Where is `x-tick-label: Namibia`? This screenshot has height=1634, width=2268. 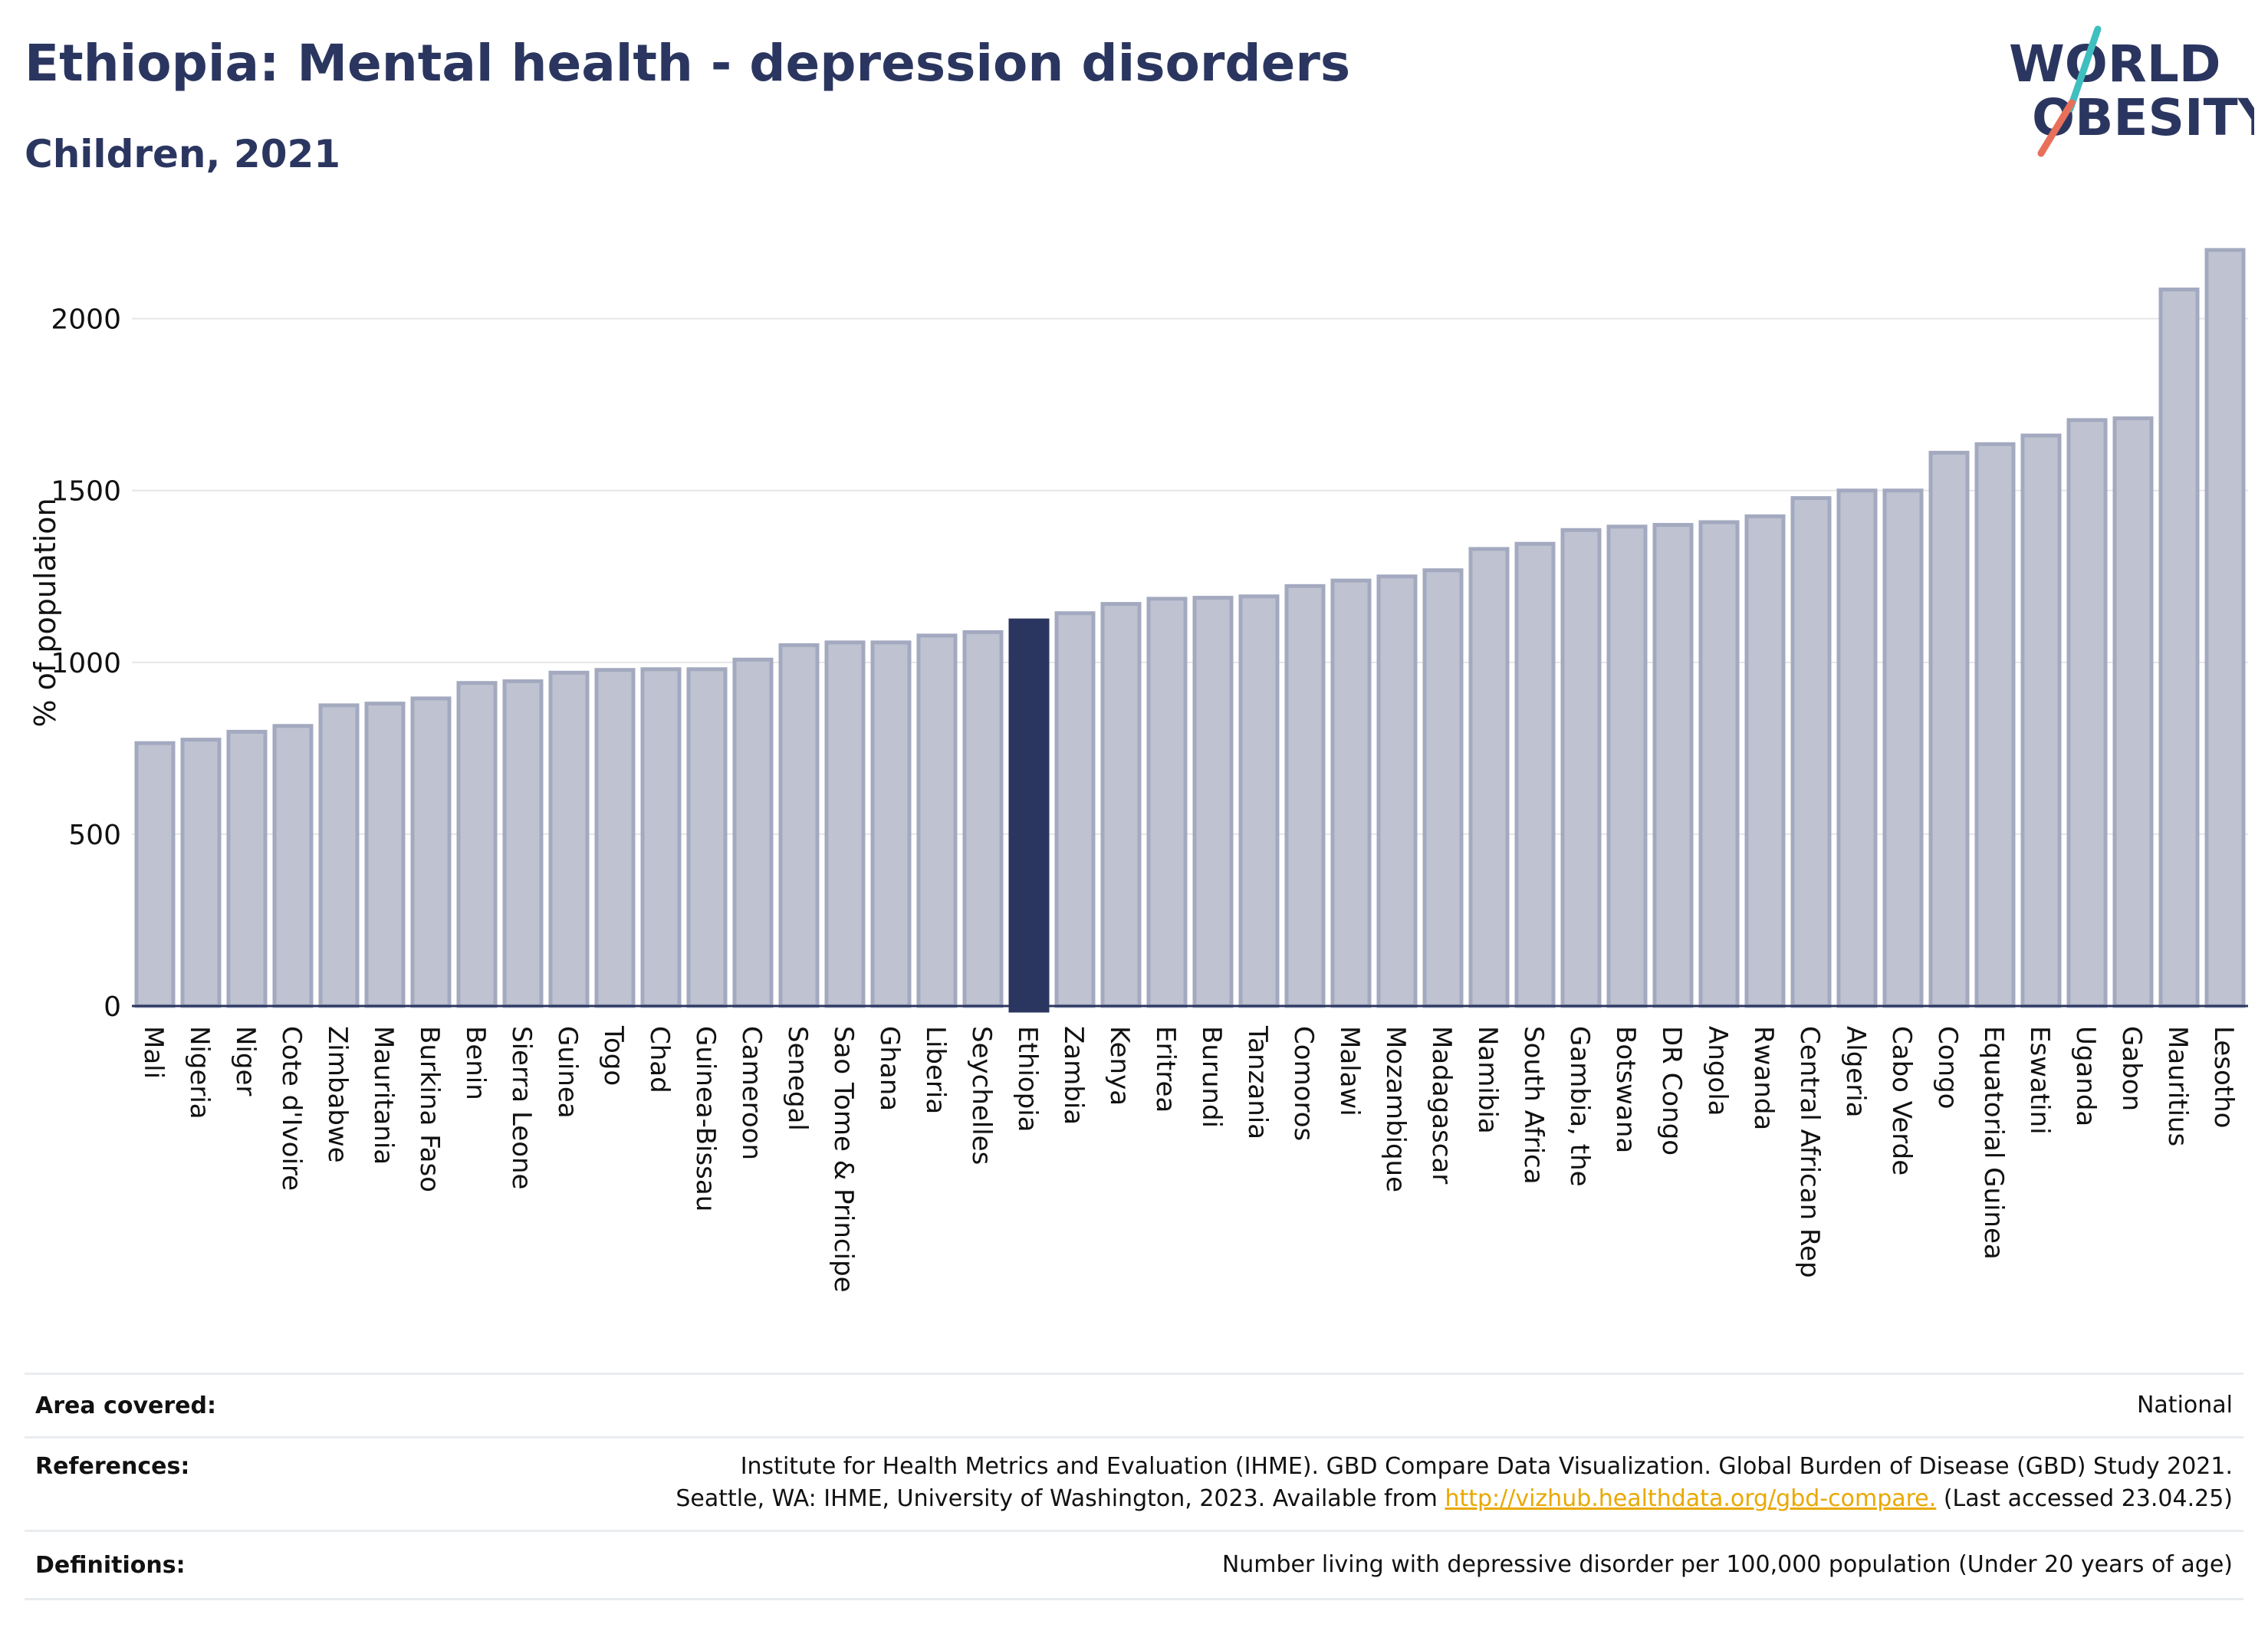 x-tick-label: Namibia is located at coordinates (1487, 1080).